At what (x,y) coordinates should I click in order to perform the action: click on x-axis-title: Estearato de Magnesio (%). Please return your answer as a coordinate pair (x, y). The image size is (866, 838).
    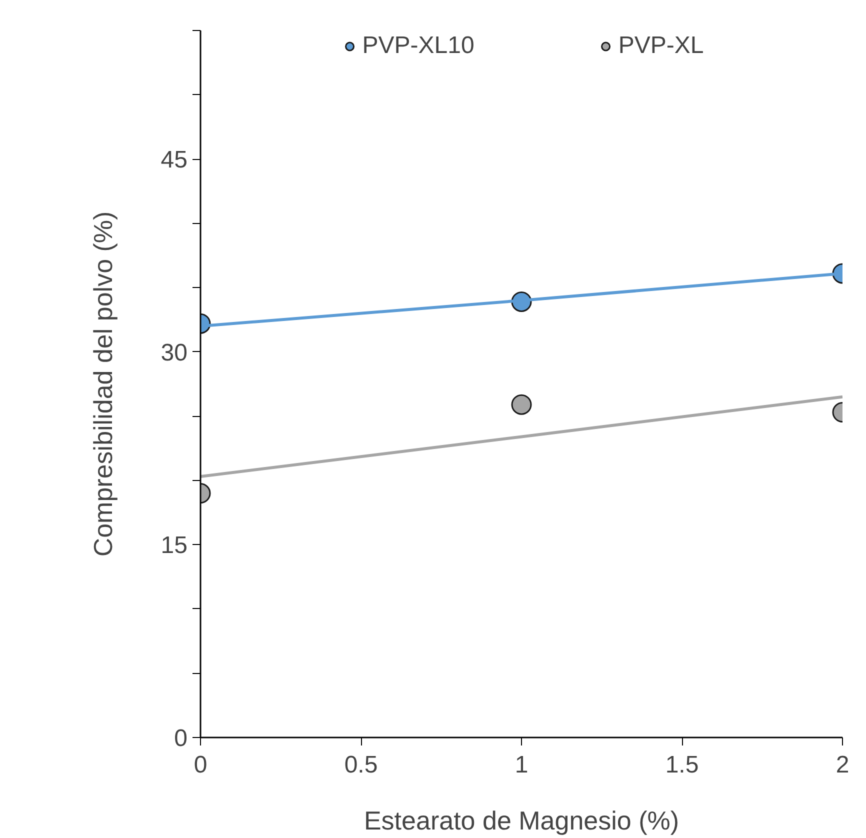
    Looking at the image, I should click on (522, 821).